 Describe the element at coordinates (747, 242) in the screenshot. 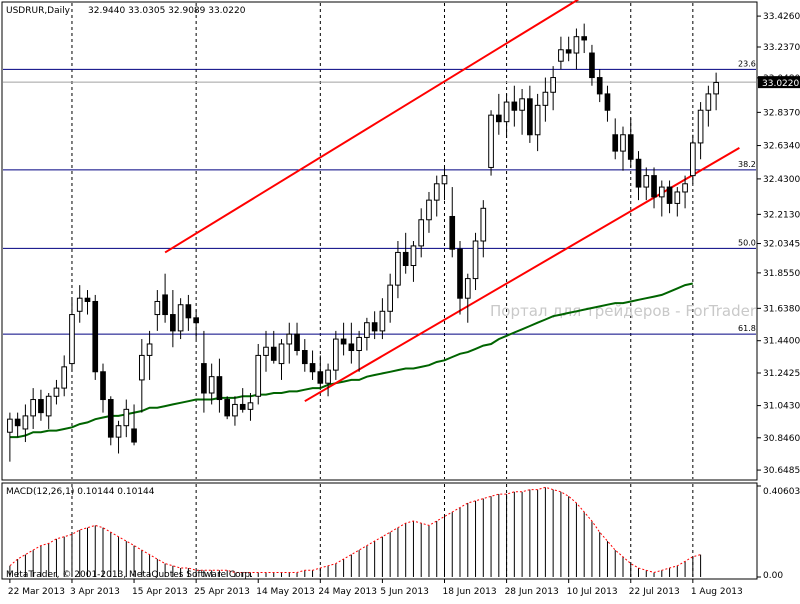

I see `fib-level-label: 50.0` at that location.